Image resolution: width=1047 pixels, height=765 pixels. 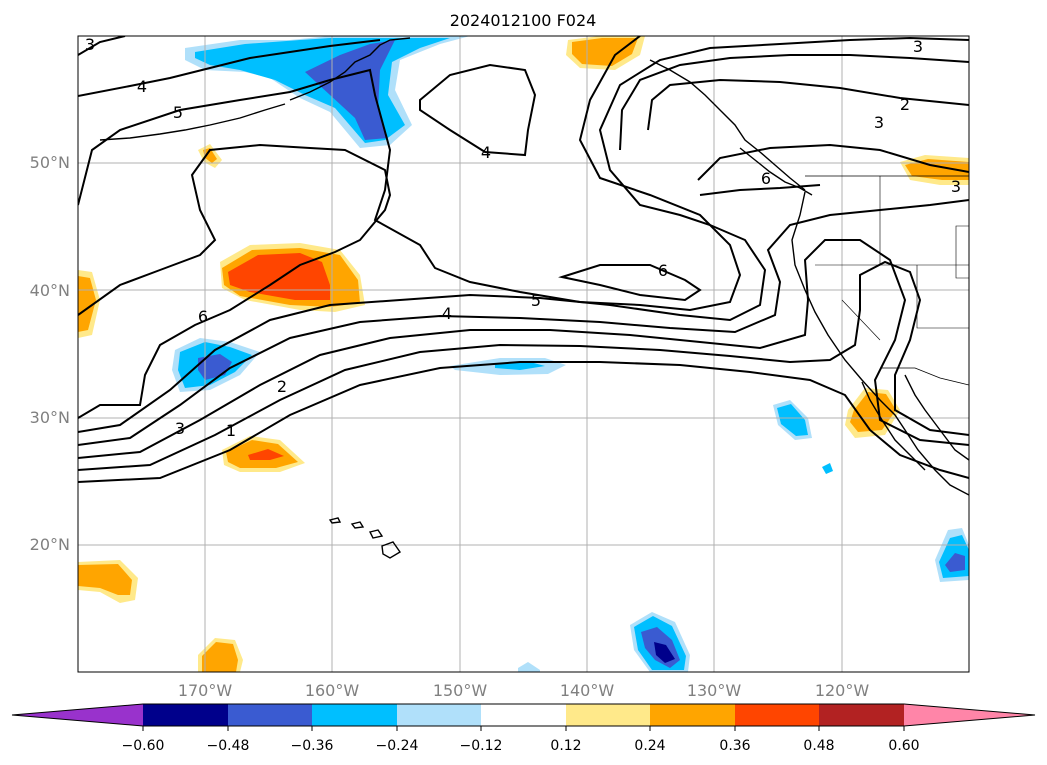 I want to click on negative-anomaly-aleutians-mid, so click(x=322, y=90).